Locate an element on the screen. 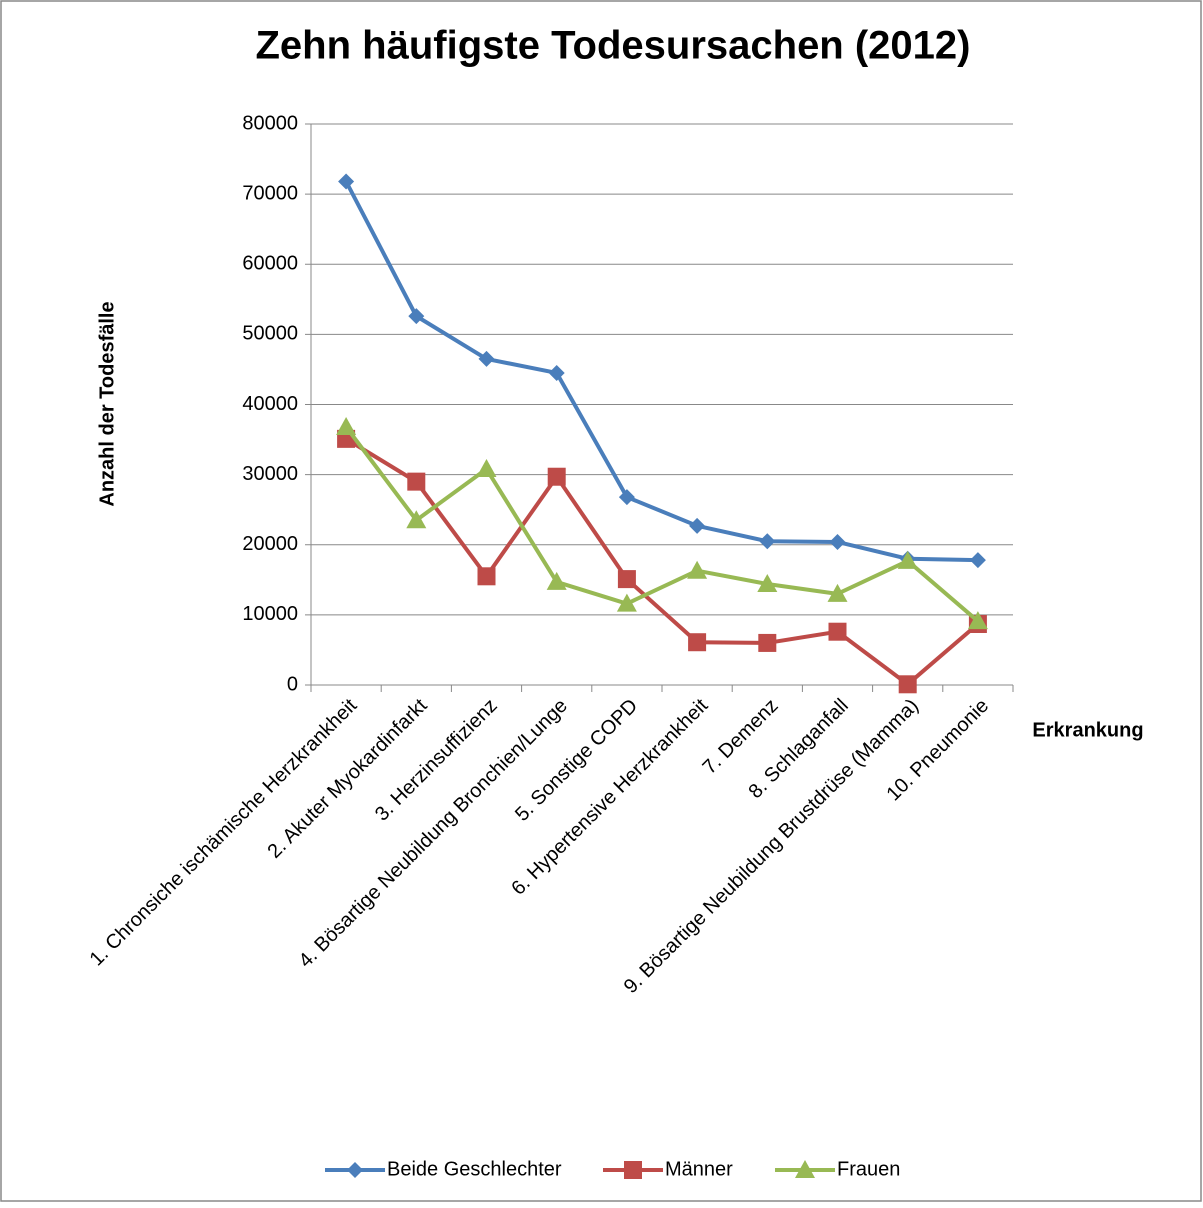  chart-title: Zehn häufigste Todesursachen (2012) is located at coordinates (613, 46).